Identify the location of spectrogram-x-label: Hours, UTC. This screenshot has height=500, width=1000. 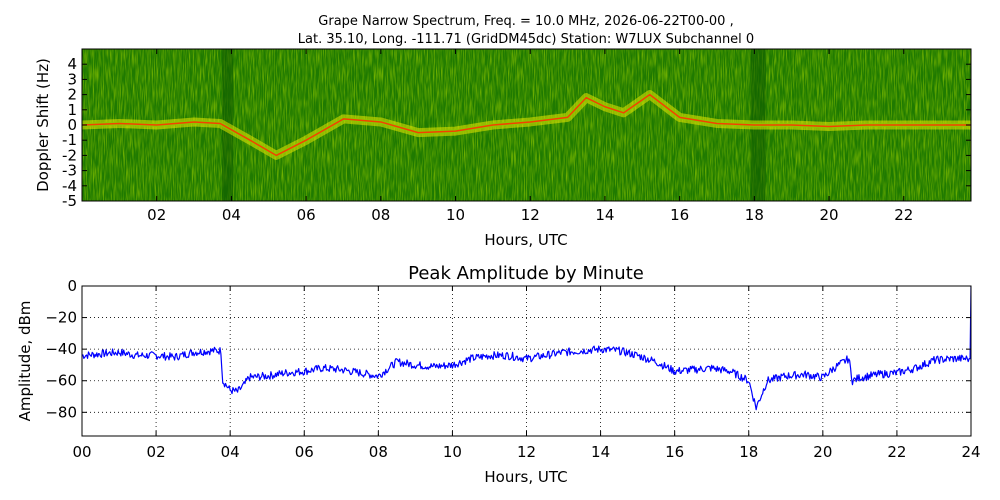
(525, 240).